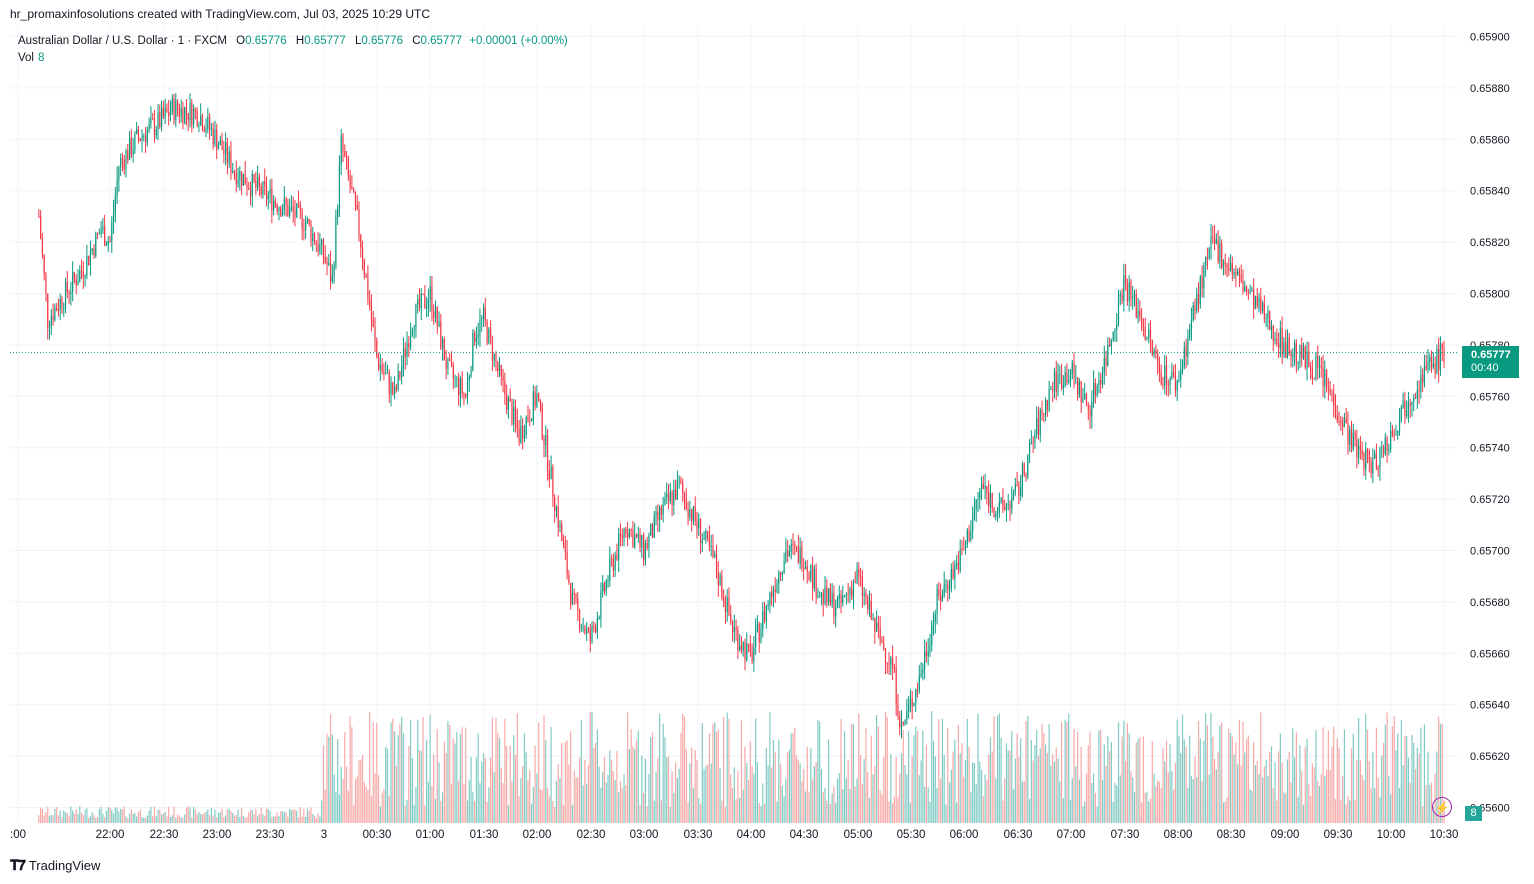  Describe the element at coordinates (31, 58) in the screenshot. I see `volume-legend: Vol 8` at that location.